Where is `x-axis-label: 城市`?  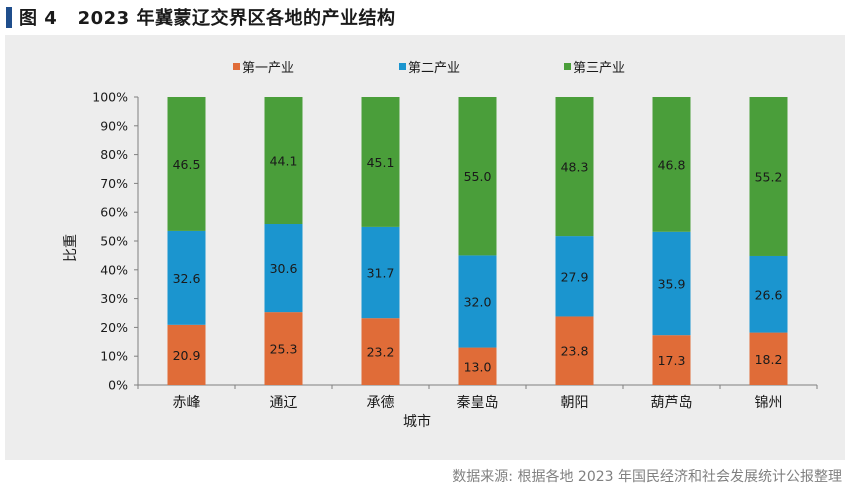
x-axis-label: 城市 is located at coordinates (417, 421).